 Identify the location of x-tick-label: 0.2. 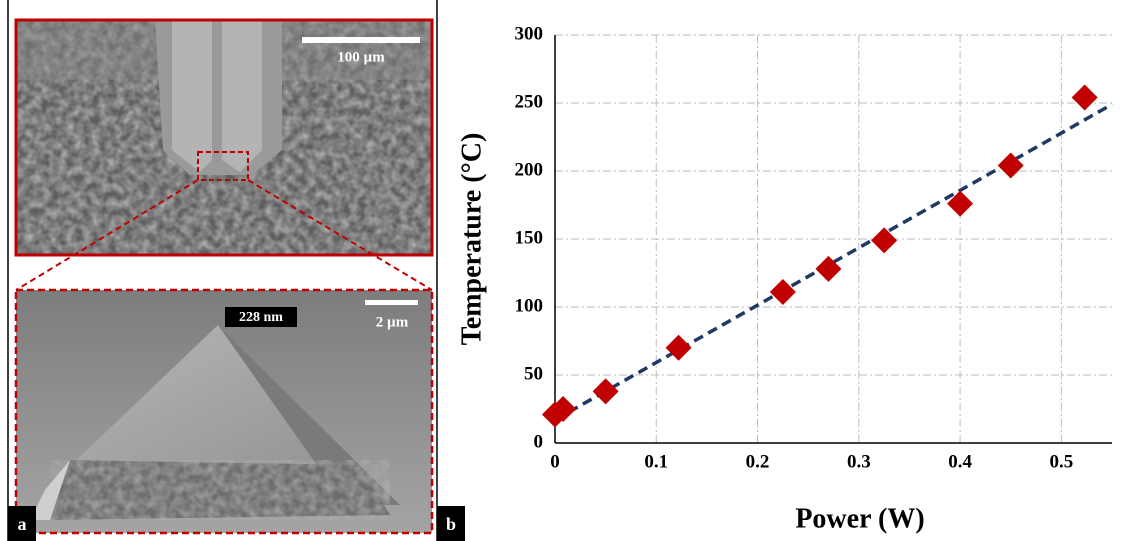
(758, 461).